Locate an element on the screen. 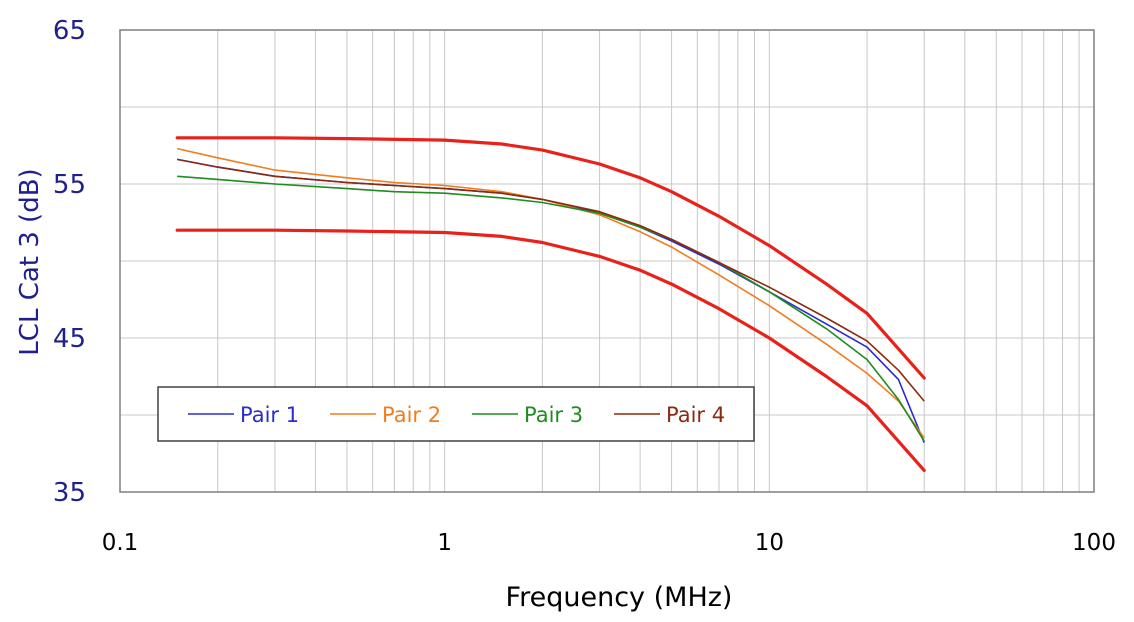 The image size is (1134, 622). x-tick-label: 1 is located at coordinates (444, 543).